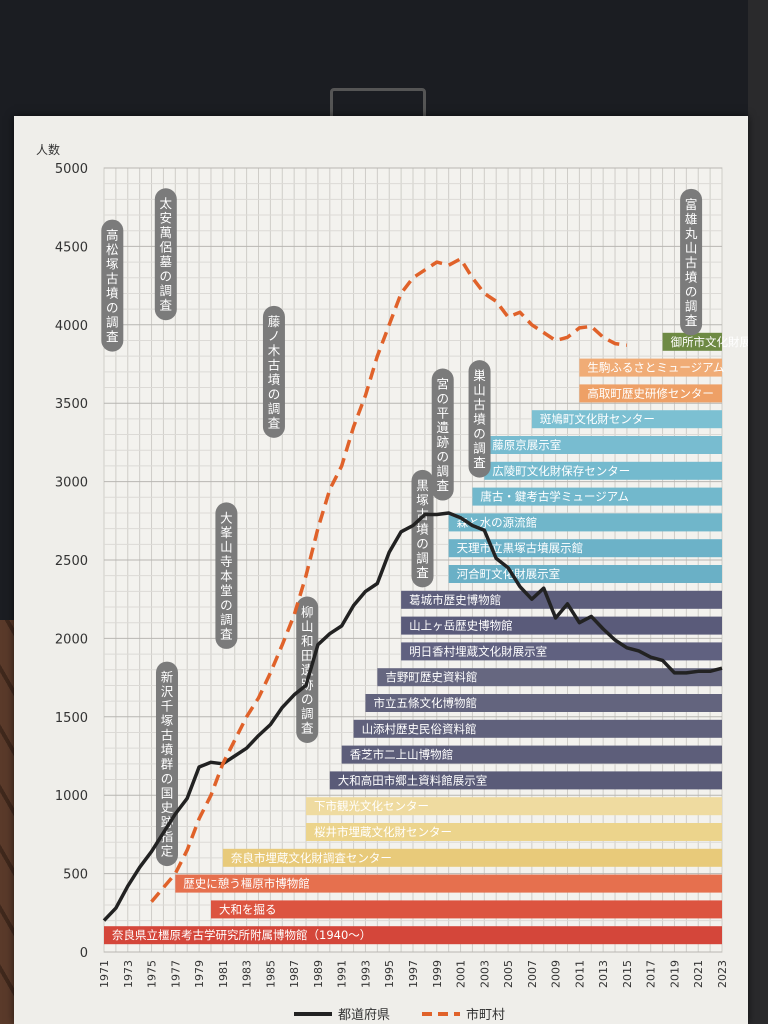 The height and width of the screenshot is (1024, 768). Describe the element at coordinates (579, 974) in the screenshot. I see `x-tick-label: 2011` at that location.